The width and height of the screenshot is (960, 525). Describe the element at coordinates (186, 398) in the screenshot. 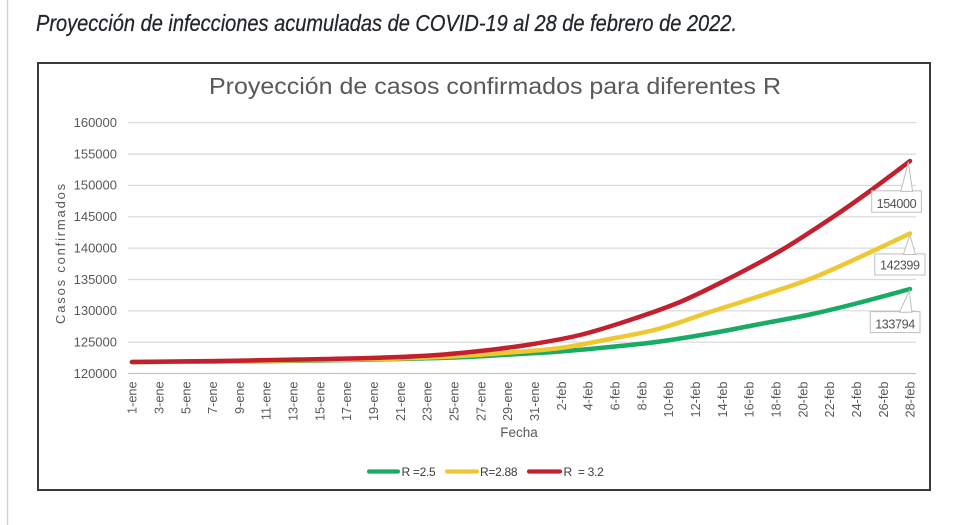

I see `svg-text: 5-ene` at that location.